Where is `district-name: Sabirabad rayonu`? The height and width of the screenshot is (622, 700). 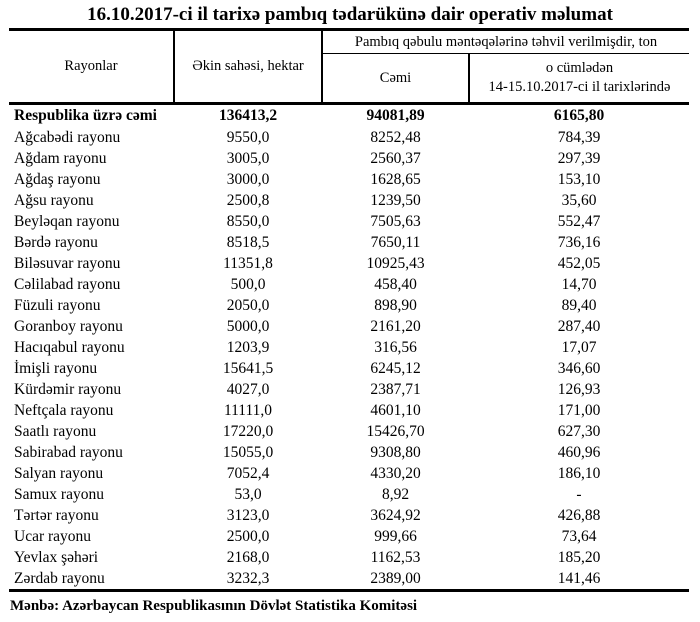 district-name: Sabirabad rayonu is located at coordinates (68, 452).